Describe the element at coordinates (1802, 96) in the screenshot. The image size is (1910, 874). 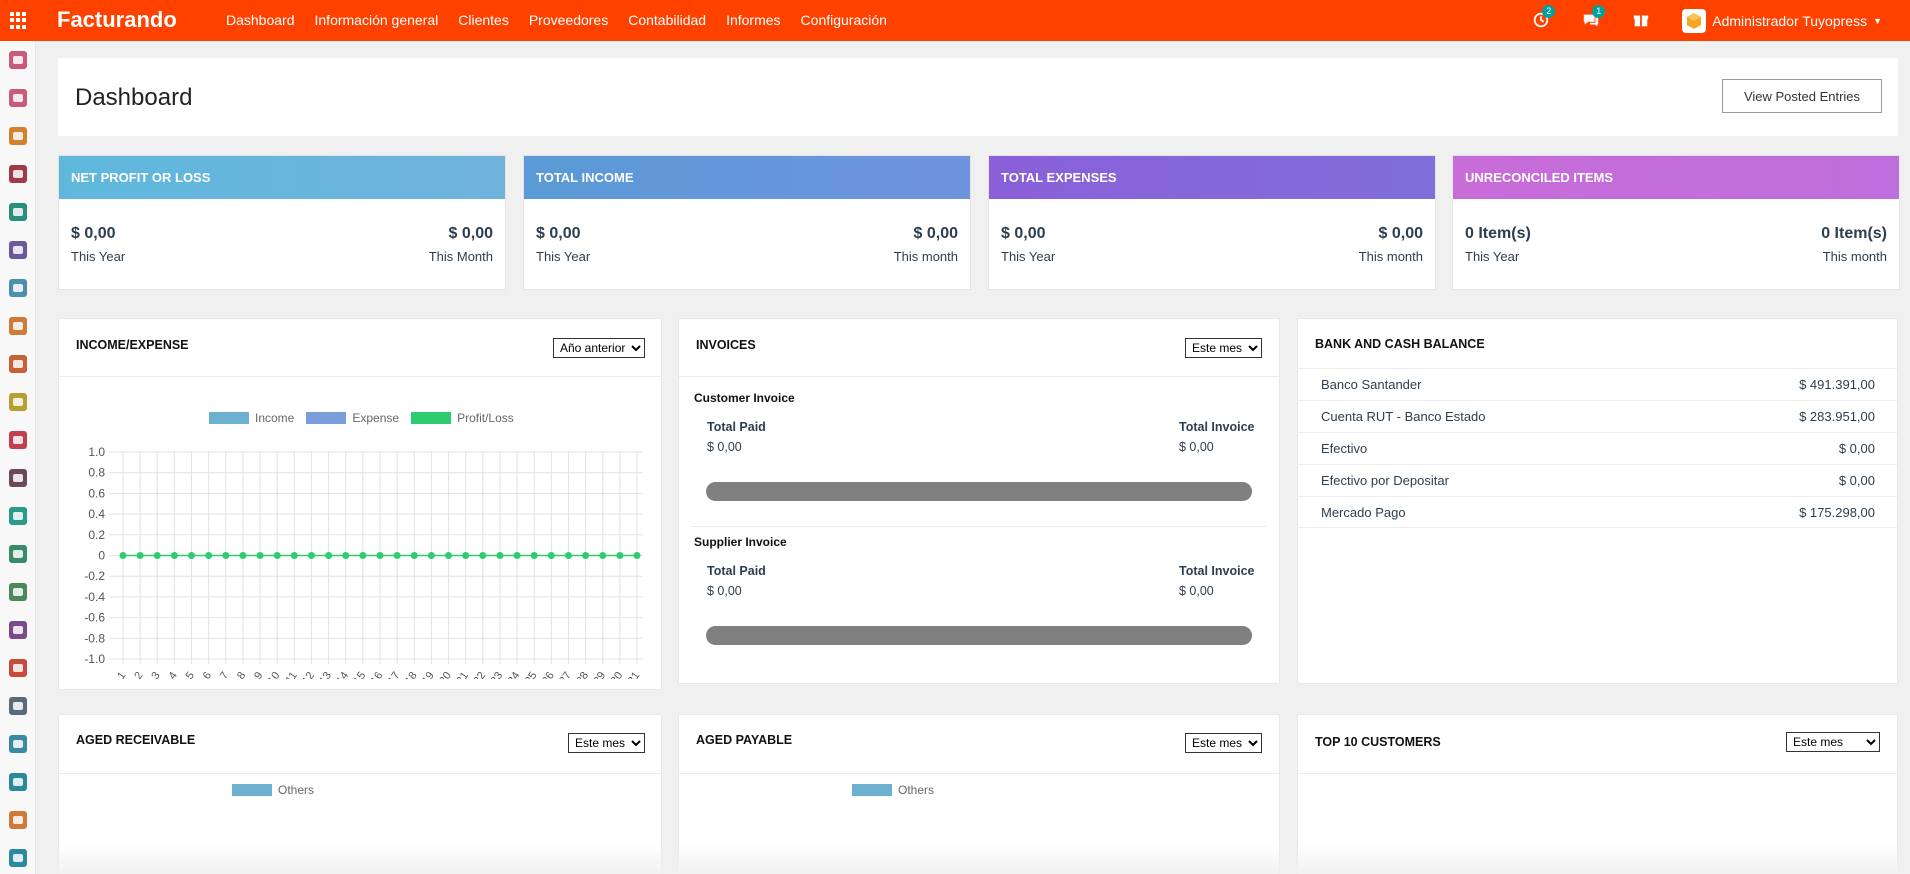
I see `view-posted-entries-button: View Posted Entries` at that location.